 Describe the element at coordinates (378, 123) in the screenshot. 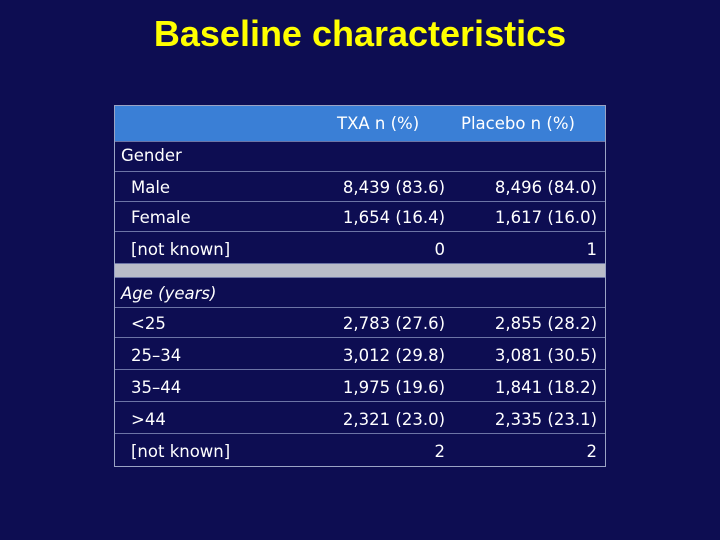

I see `column-header-txa: TXA n (%)` at that location.